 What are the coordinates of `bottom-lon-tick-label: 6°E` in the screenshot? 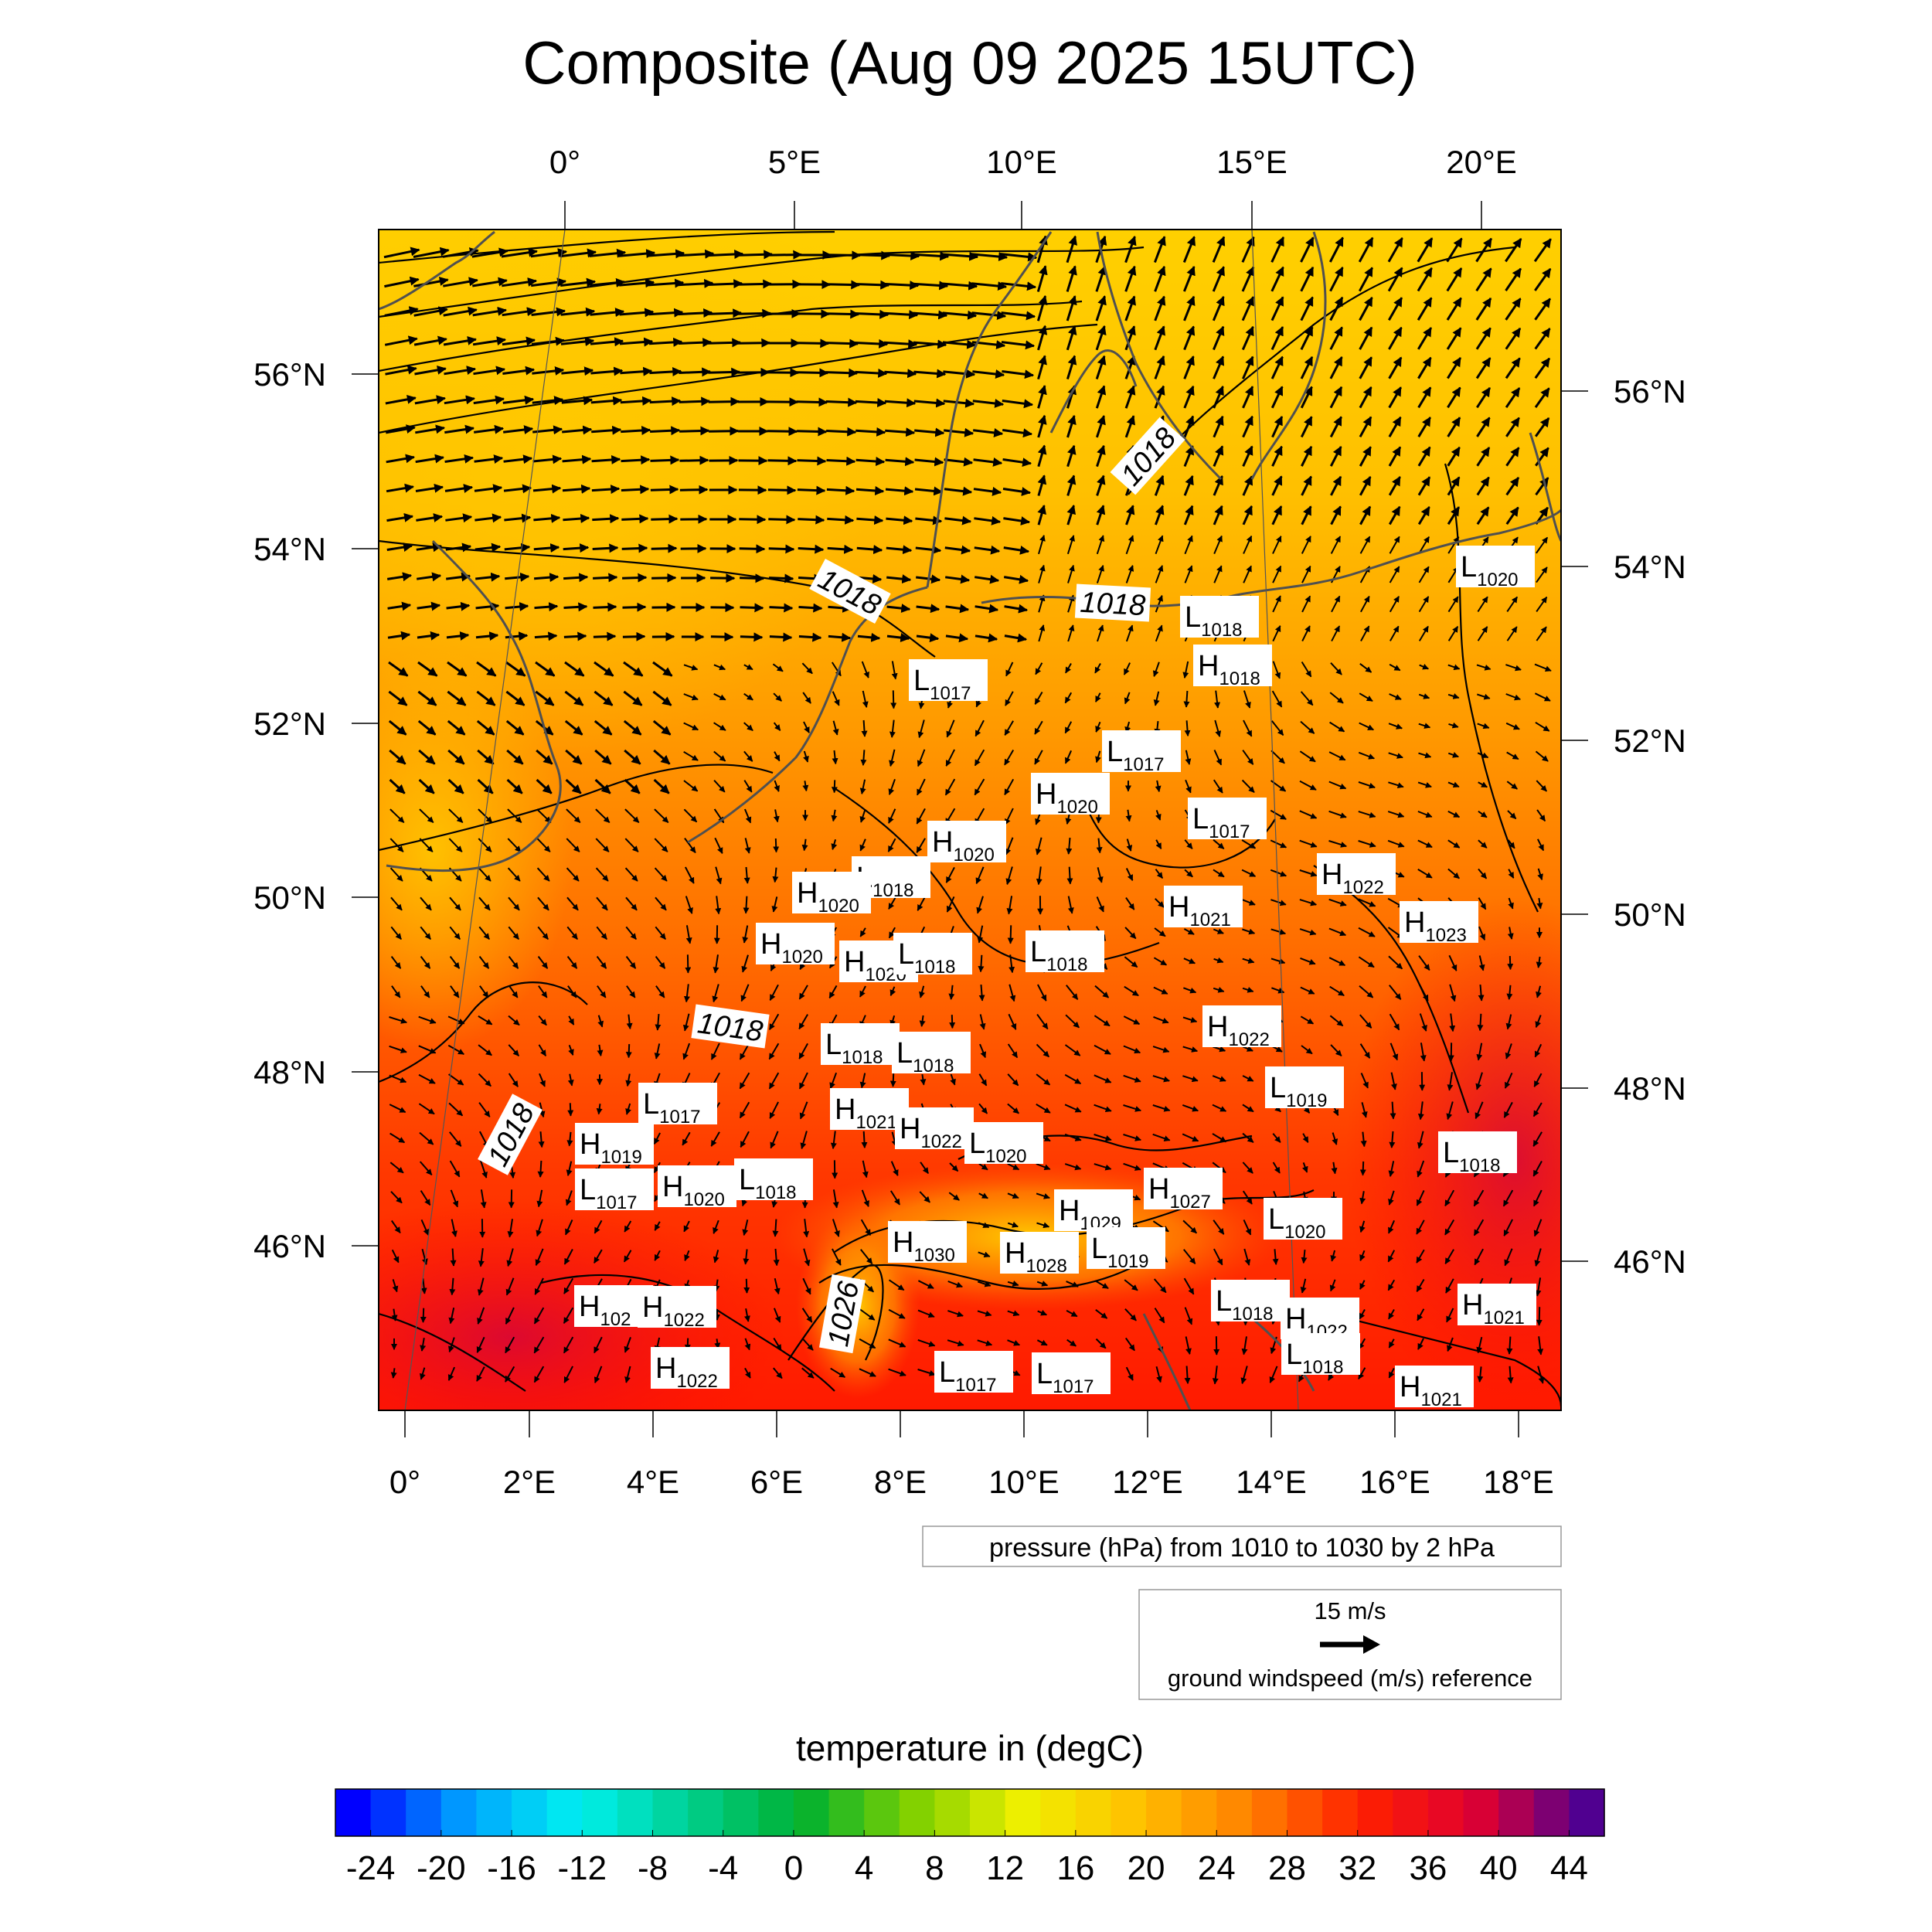 It's located at (777, 1482).